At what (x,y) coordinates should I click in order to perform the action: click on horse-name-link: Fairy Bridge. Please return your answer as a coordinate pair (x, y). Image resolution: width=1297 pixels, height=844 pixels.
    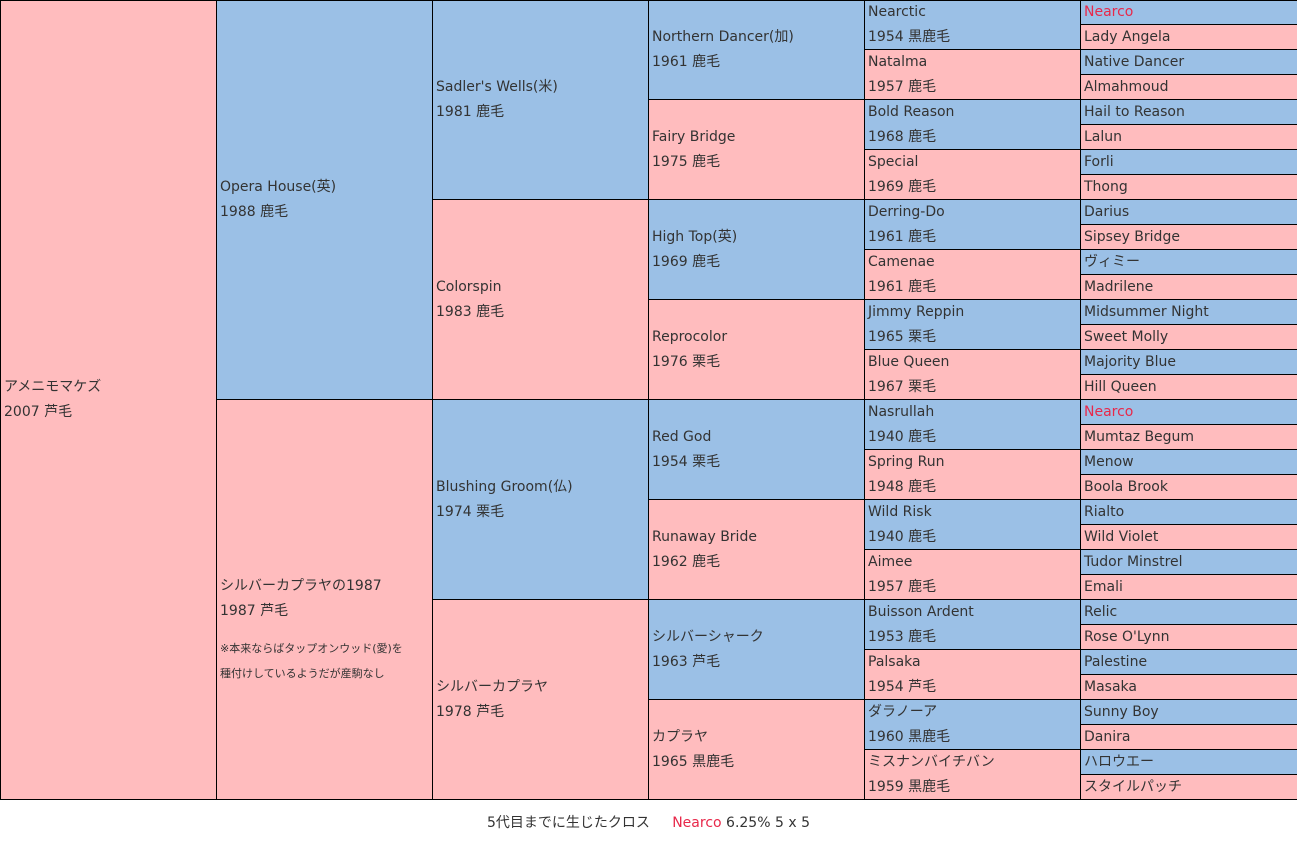
    Looking at the image, I should click on (694, 136).